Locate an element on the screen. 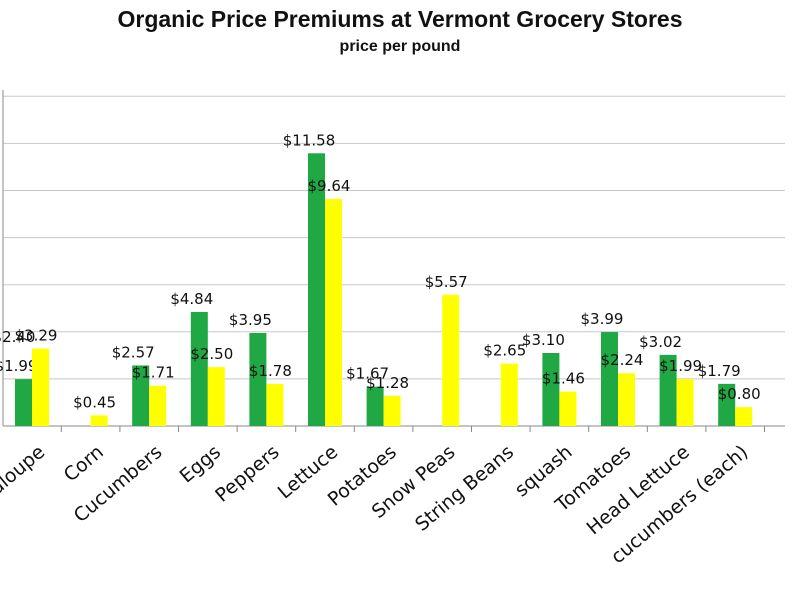  chart-subtitle: price per pound is located at coordinates (400, 46).